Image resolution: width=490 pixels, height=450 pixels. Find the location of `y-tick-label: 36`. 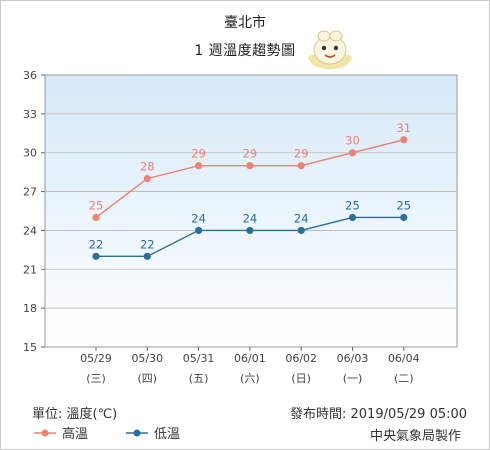

y-tick-label: 36 is located at coordinates (30, 75).